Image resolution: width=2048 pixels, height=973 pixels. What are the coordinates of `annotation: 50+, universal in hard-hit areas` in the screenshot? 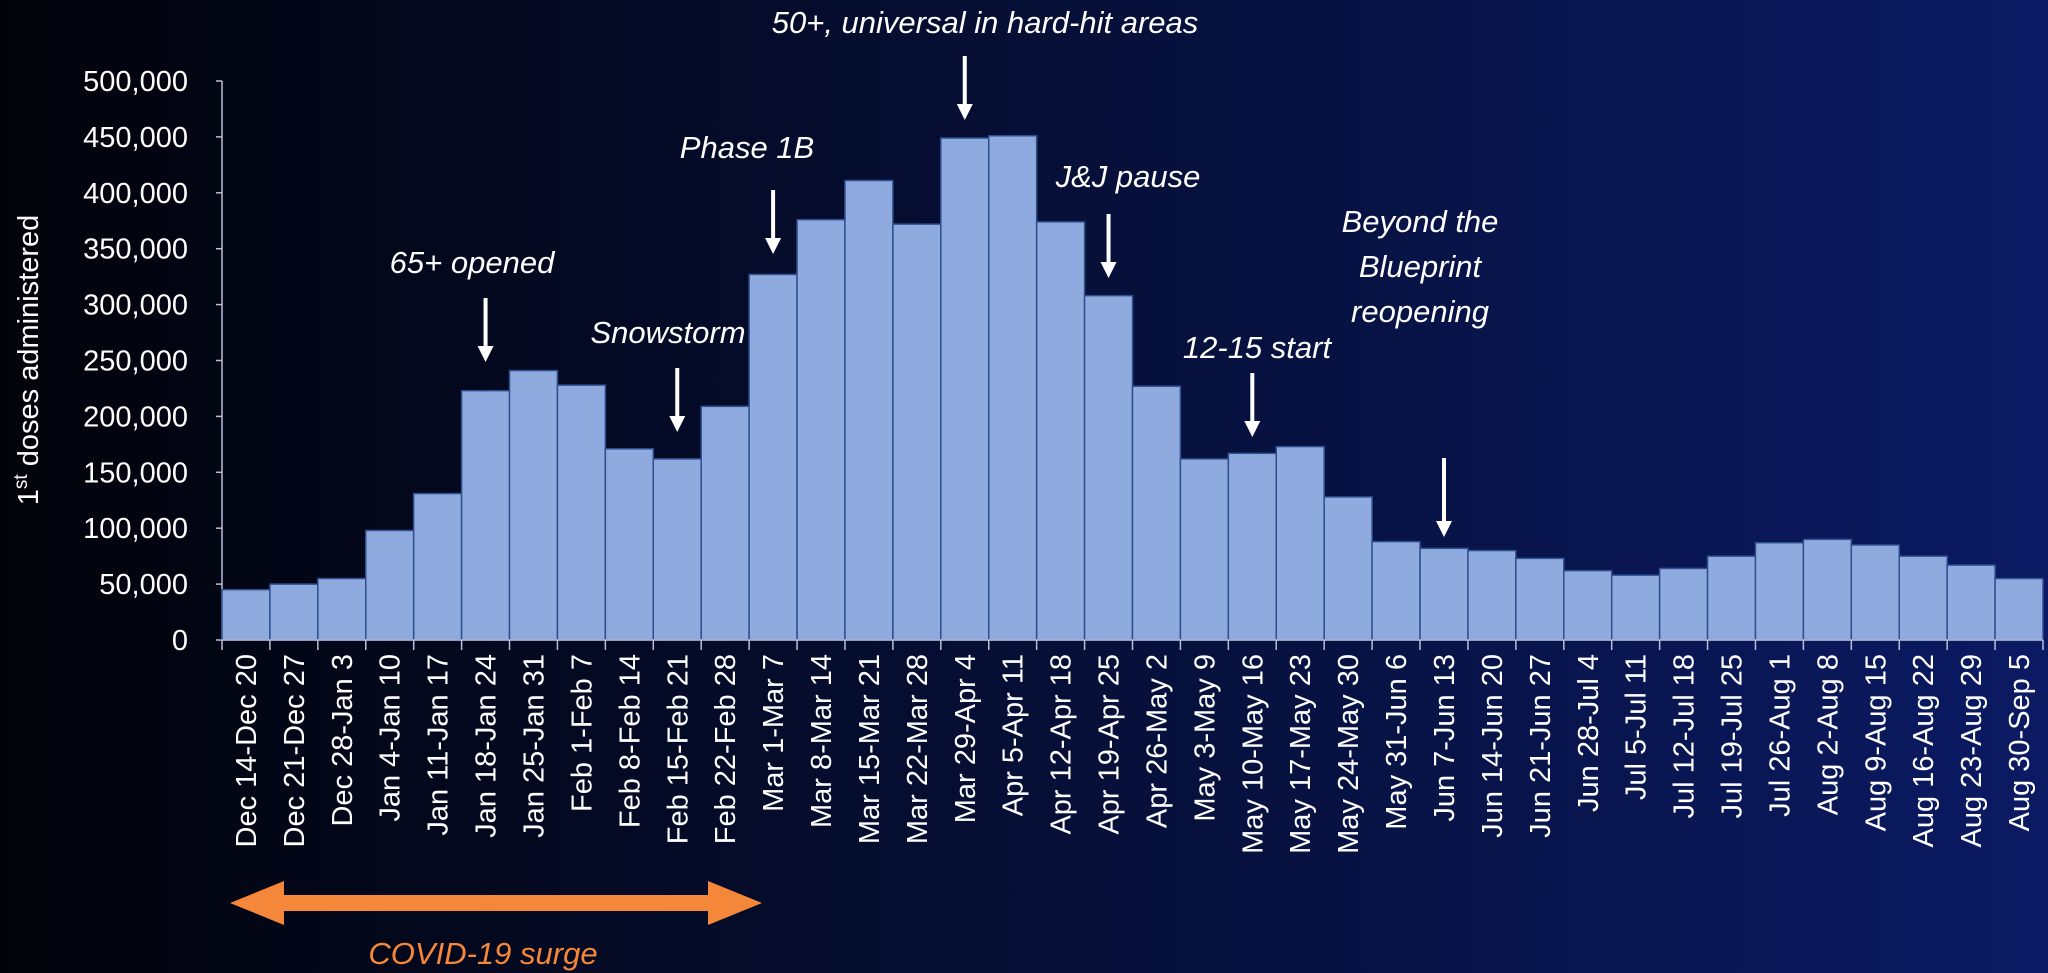 It's located at (985, 62).